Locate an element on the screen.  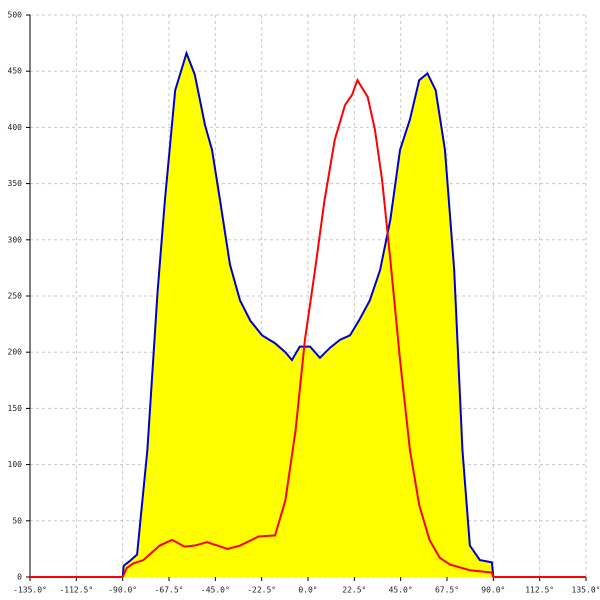
x-tick-label: -67.5° is located at coordinates (169, 590).